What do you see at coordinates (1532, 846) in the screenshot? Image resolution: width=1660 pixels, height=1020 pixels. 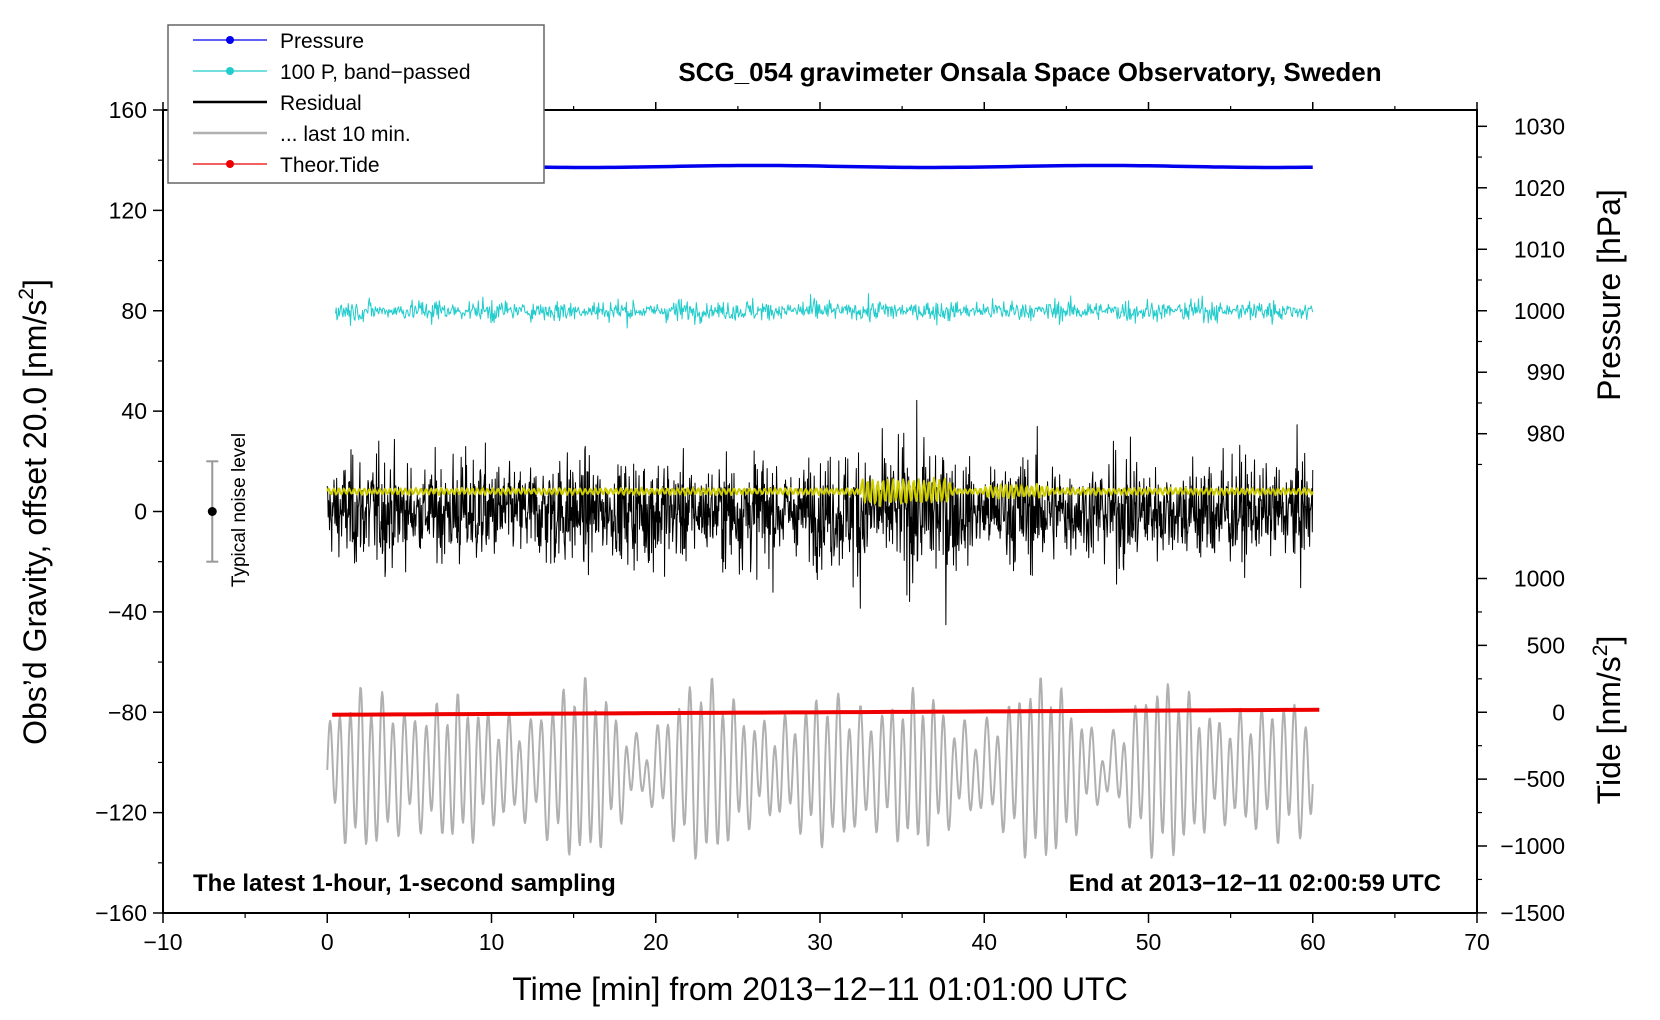 I see `tide-tick-label: −1000` at bounding box center [1532, 846].